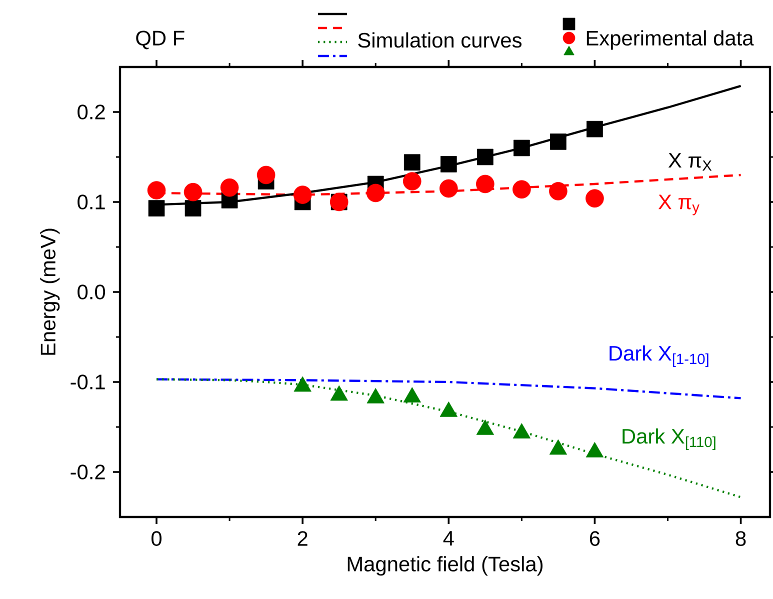 Image resolution: width=773 pixels, height=599 pixels. What do you see at coordinates (690, 162) in the screenshot?
I see `text: X π$_{X}$` at bounding box center [690, 162].